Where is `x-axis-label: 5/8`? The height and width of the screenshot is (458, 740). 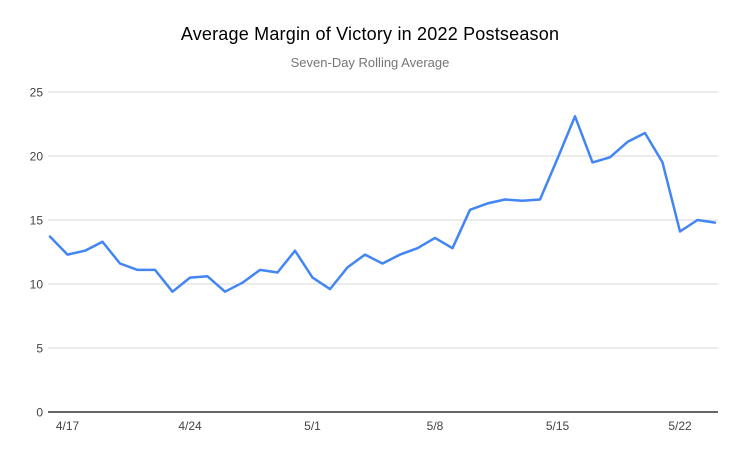
x-axis-label: 5/8 is located at coordinates (435, 426).